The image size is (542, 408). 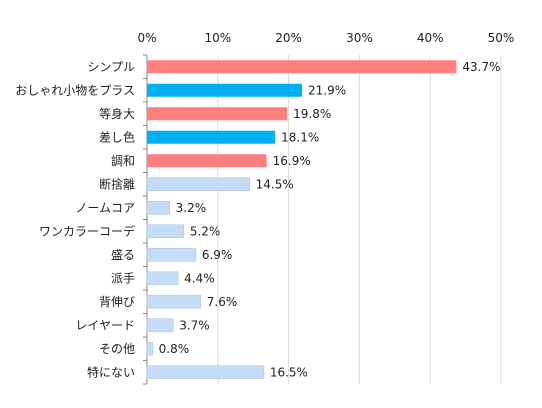 I want to click on value-label: 6.9%, so click(x=217, y=255).